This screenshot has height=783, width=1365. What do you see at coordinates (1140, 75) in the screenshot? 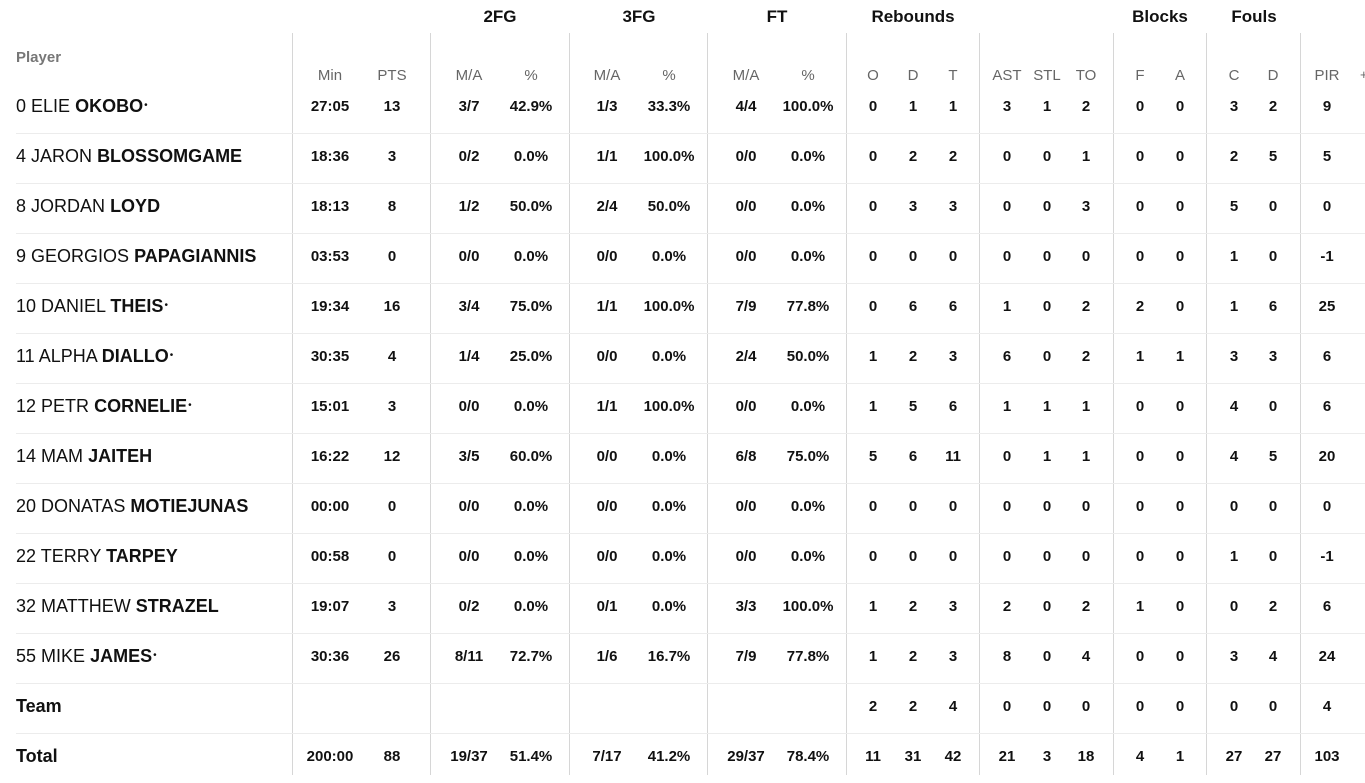
I see `column-header-blk-f: F` at bounding box center [1140, 75].